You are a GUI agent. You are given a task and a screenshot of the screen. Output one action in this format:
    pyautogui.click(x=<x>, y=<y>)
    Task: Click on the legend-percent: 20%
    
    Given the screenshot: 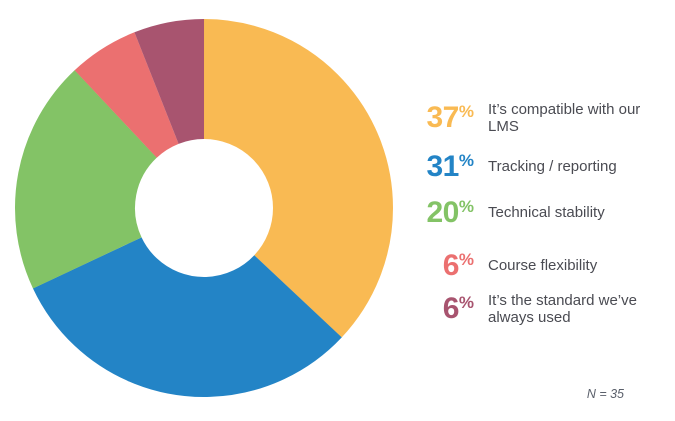 What is the action you would take?
    pyautogui.click(x=449, y=212)
    